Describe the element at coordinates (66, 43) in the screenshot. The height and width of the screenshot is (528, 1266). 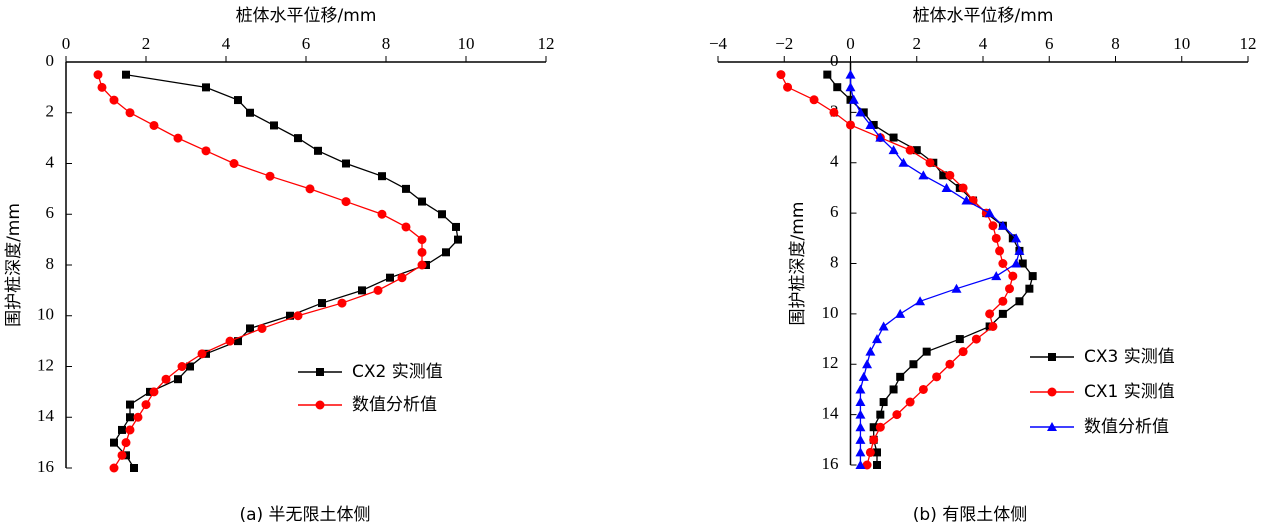
I see `x-tick-label: 0` at that location.